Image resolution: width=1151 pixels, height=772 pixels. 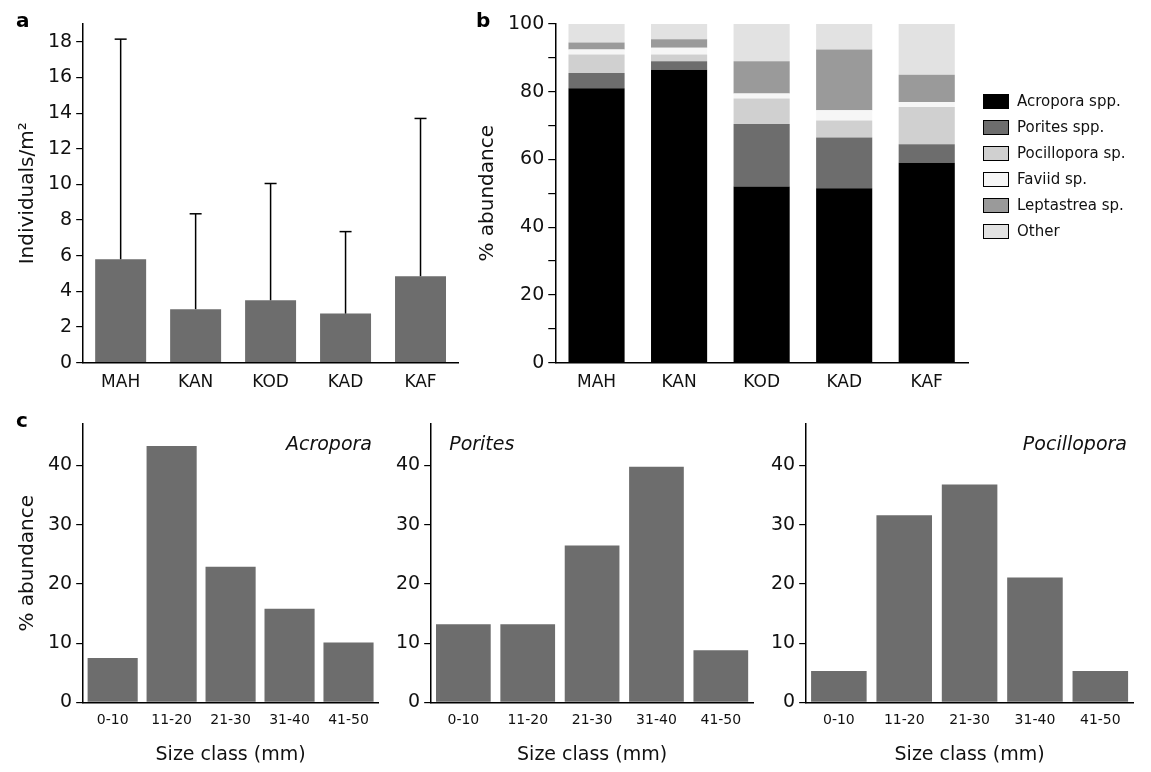 I want to click on y-tick-label: 2, so click(x=66, y=324).